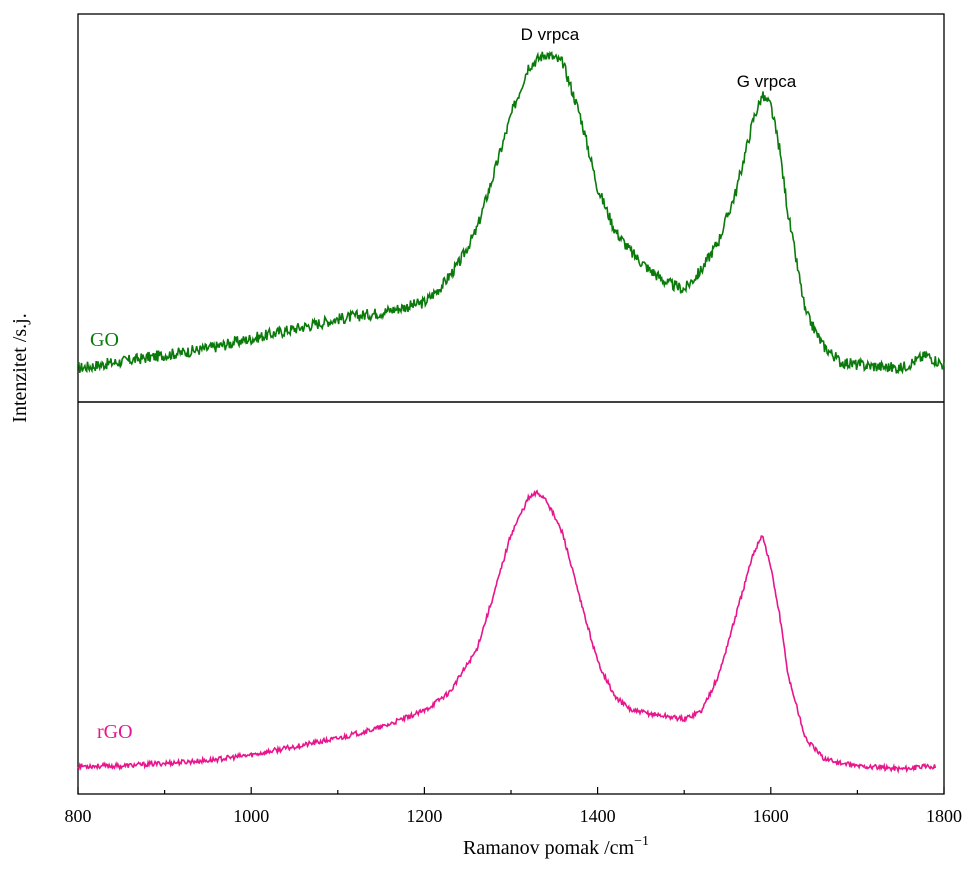 This screenshot has width=971, height=873. Describe the element at coordinates (641, 841) in the screenshot. I see `x-axis-label-superscript: −1` at that location.